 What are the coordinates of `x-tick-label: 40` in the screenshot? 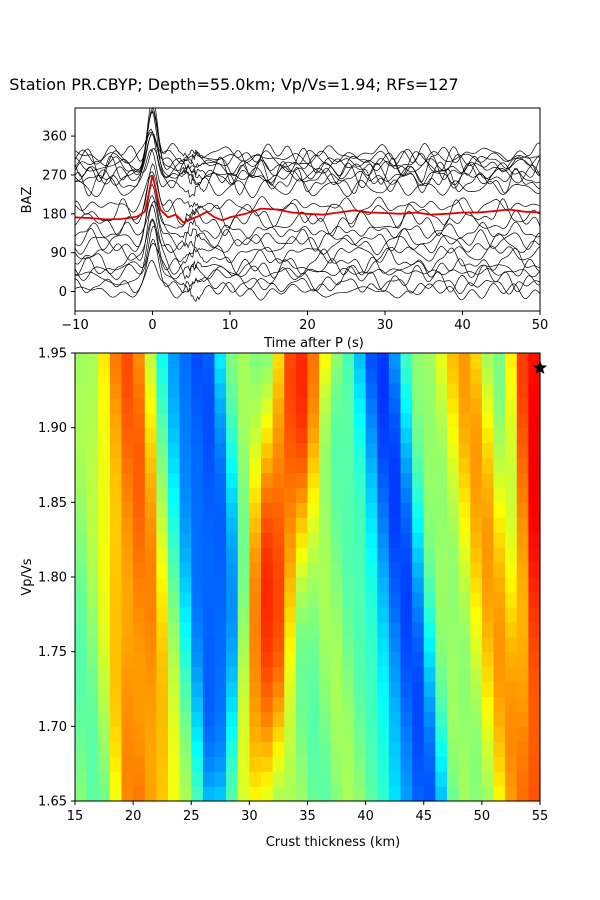 It's located at (365, 816).